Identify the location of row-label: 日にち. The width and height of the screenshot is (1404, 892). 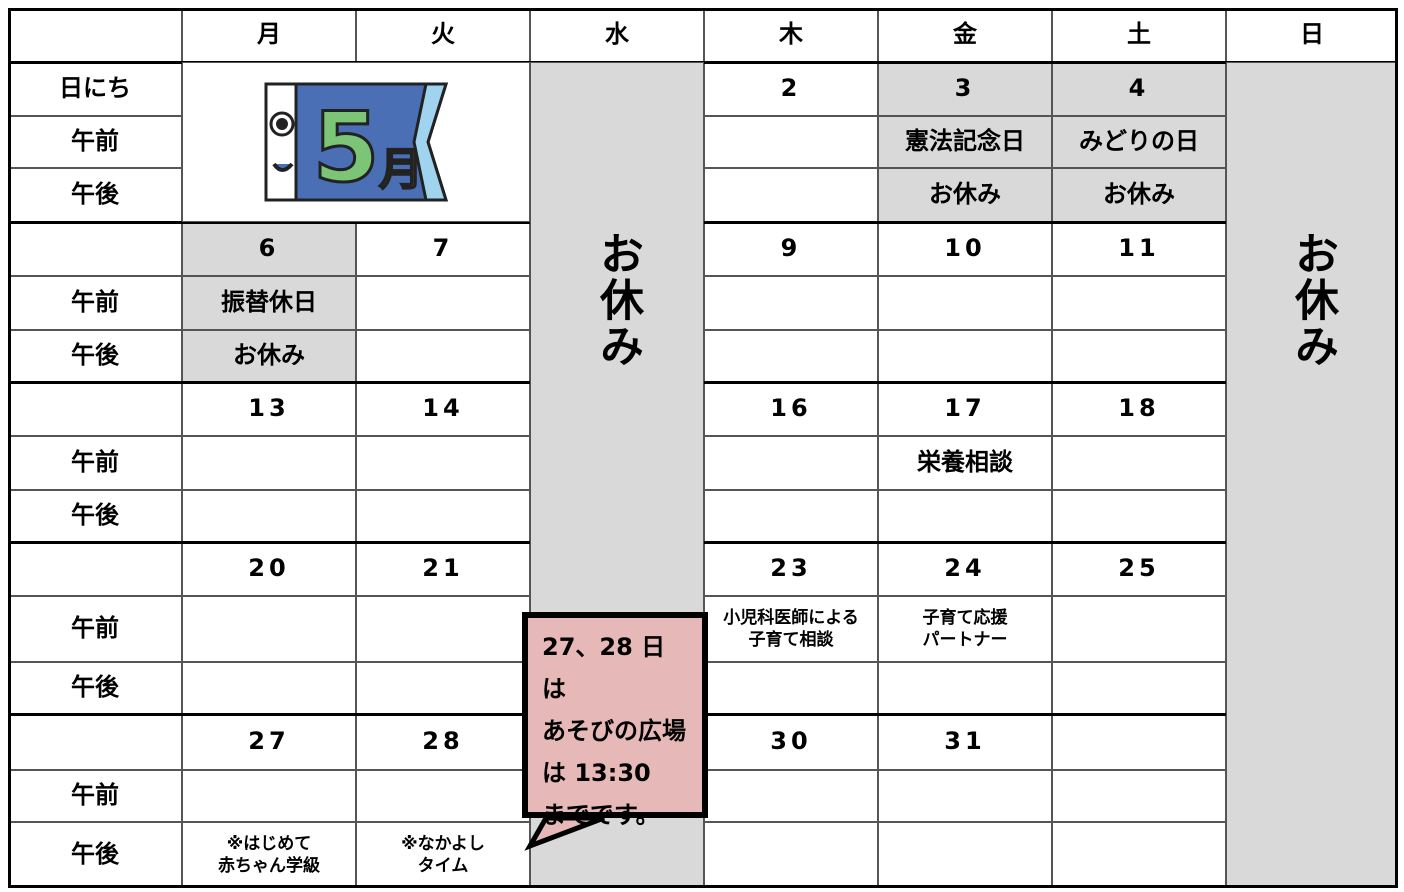
(95, 89).